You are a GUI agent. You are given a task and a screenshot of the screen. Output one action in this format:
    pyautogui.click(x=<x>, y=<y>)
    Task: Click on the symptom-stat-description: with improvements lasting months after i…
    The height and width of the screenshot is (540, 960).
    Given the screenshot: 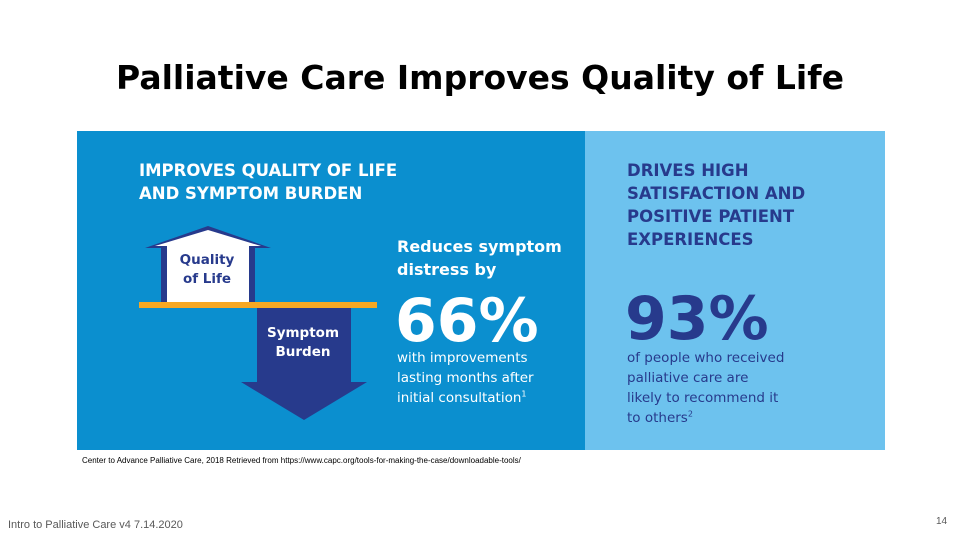 What is the action you would take?
    pyautogui.click(x=465, y=378)
    